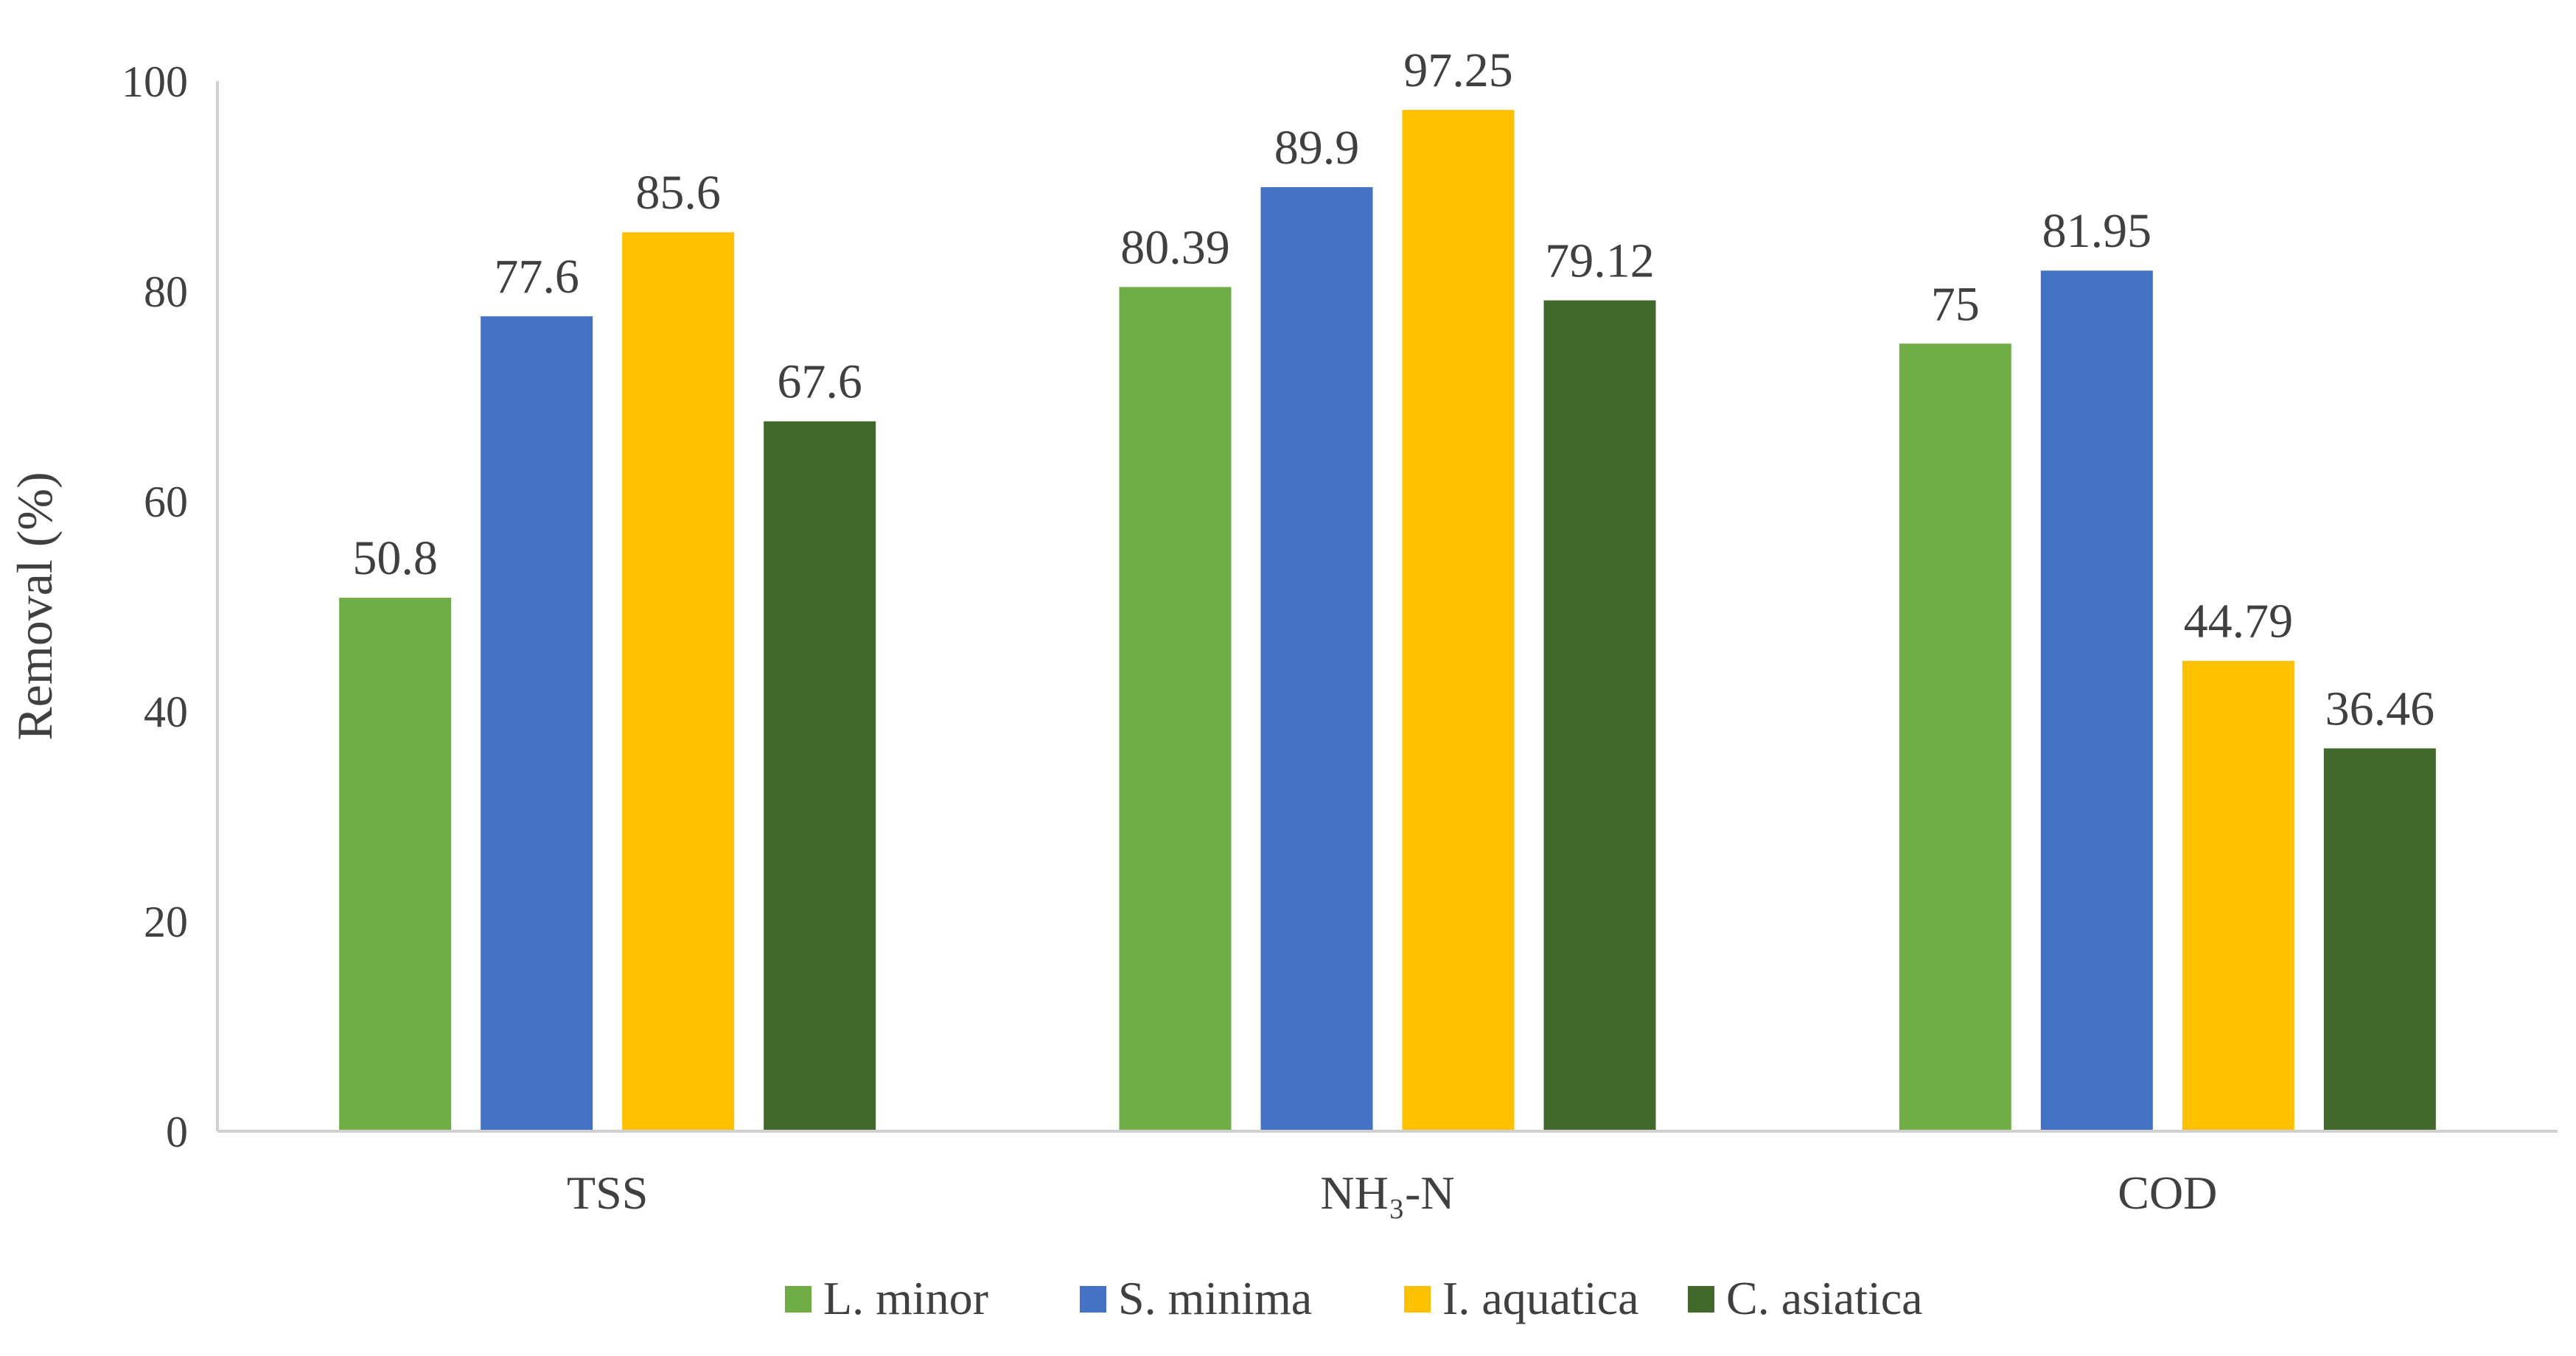 This screenshot has width=2576, height=1356. What do you see at coordinates (395, 558) in the screenshot?
I see `data-label-0-0: 50.8` at bounding box center [395, 558].